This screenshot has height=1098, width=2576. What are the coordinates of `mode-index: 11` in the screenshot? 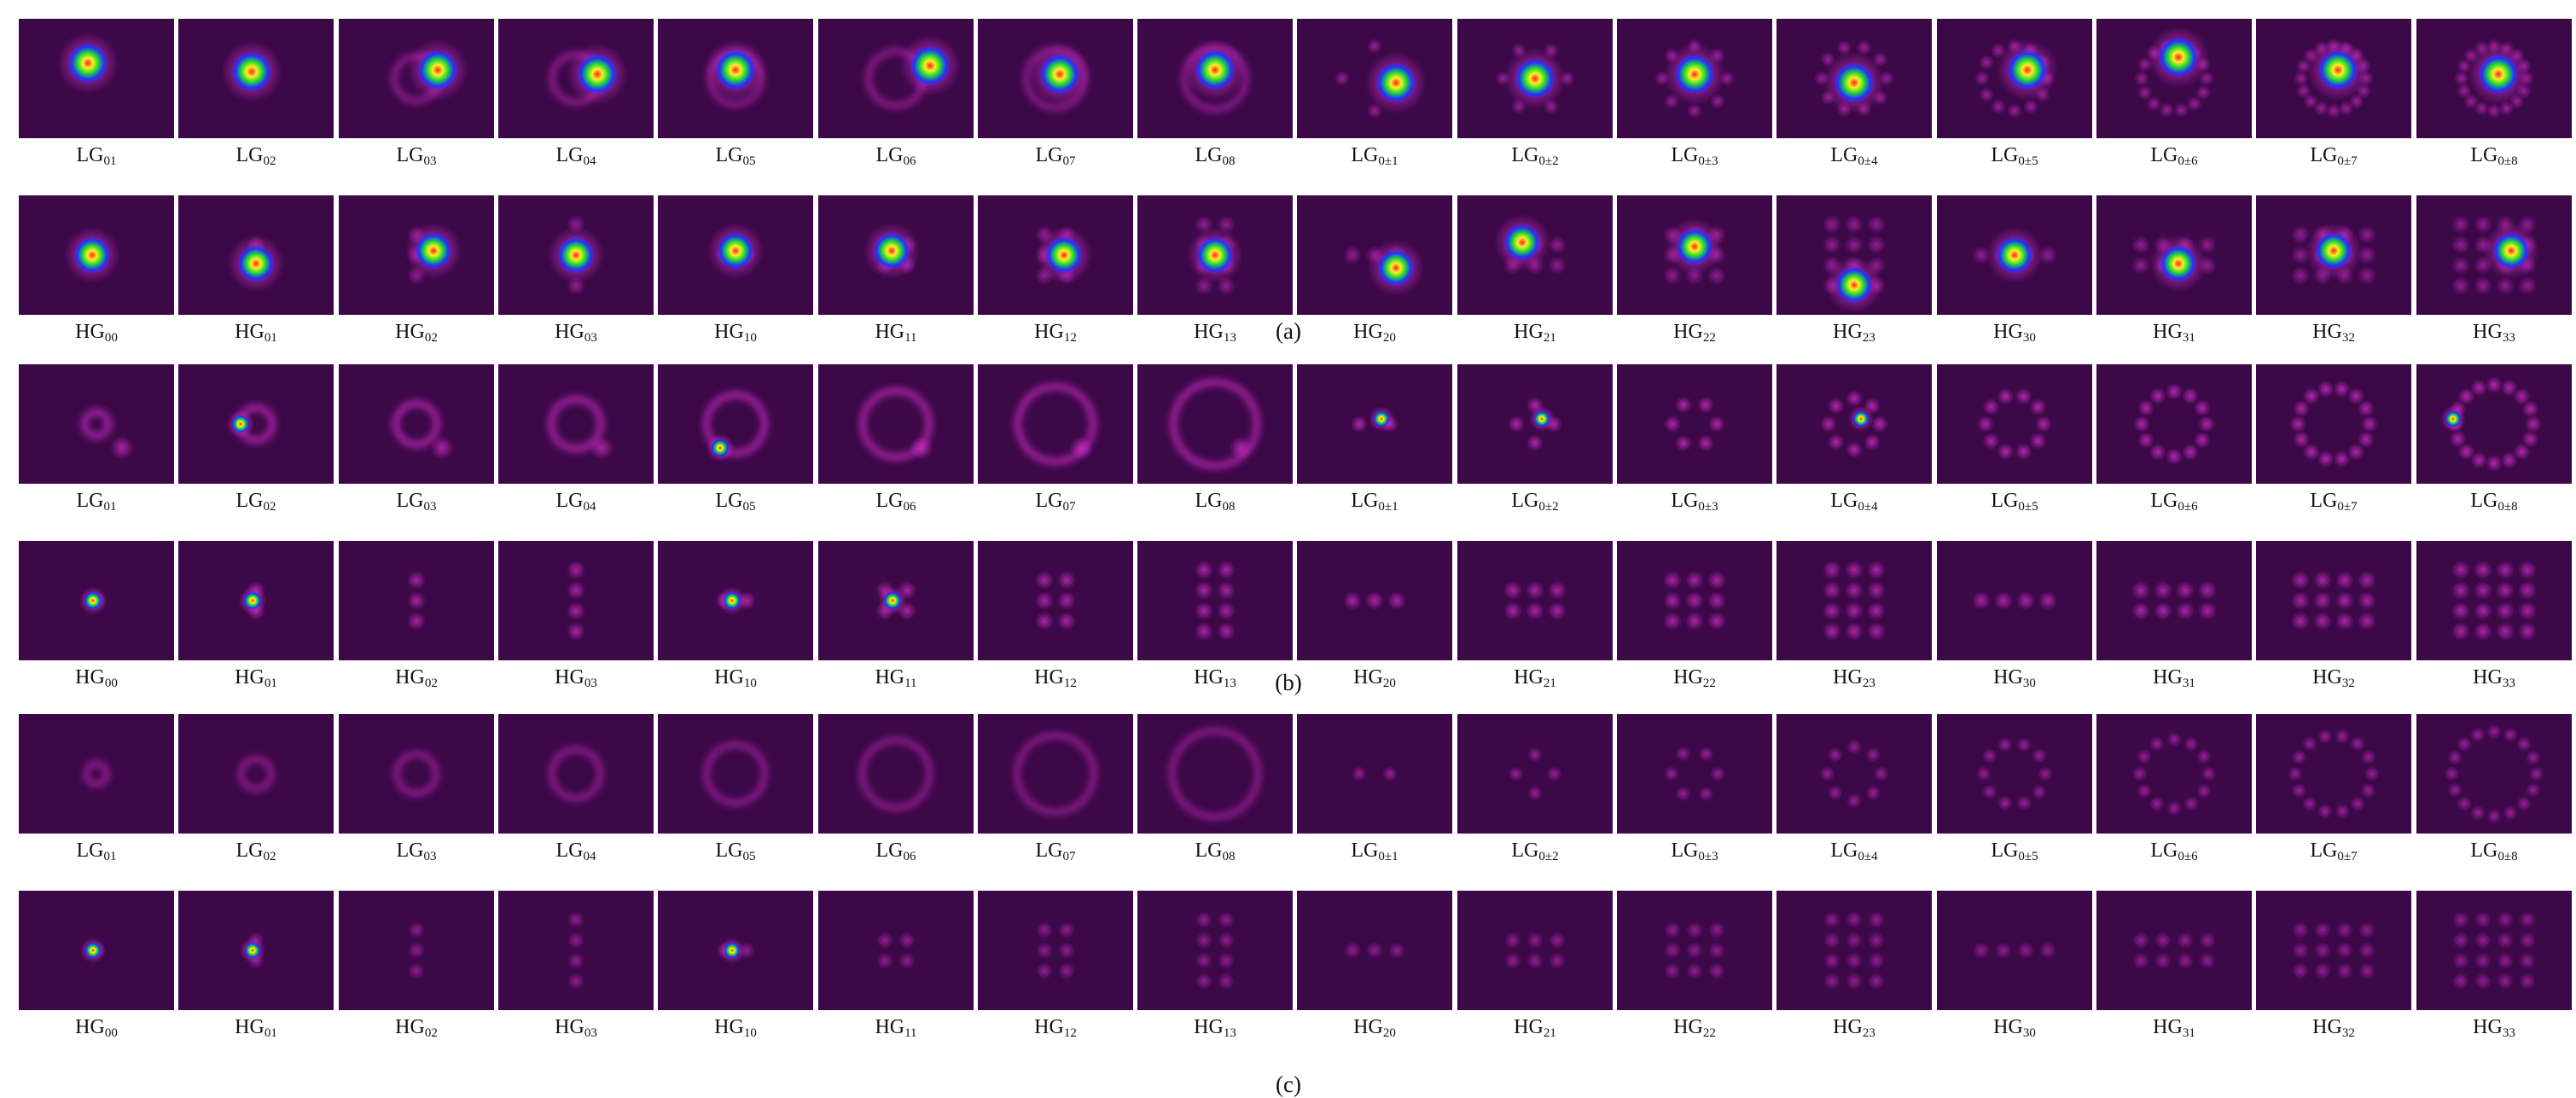 It's located at (910, 338).